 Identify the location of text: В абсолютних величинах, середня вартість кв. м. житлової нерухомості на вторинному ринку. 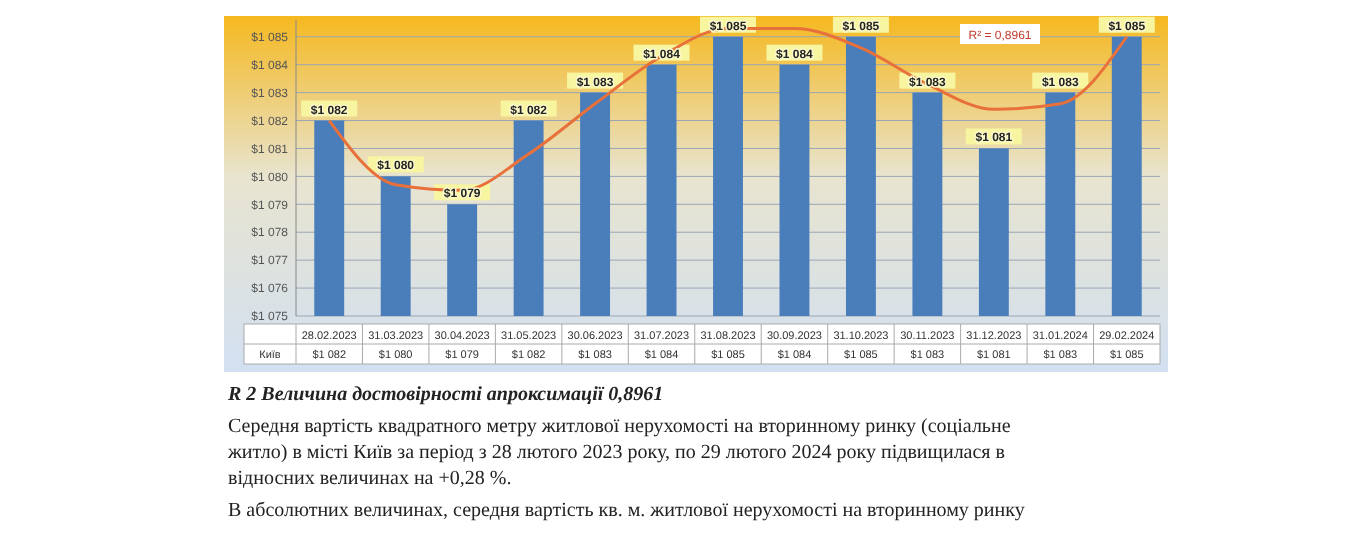
(626, 511).